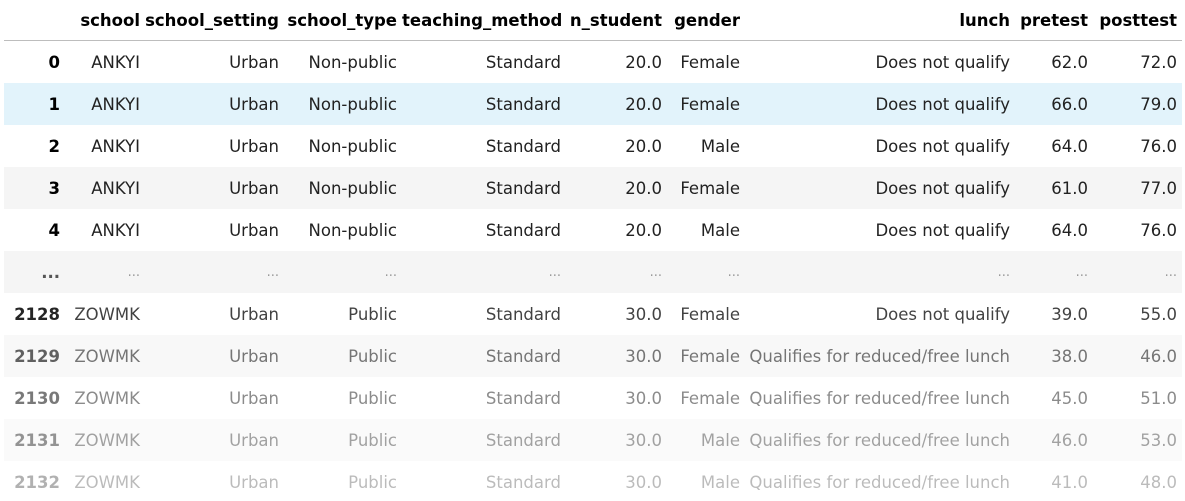 Image resolution: width=1185 pixels, height=501 pixels. What do you see at coordinates (706, 20) in the screenshot?
I see `column-header-gender: gender` at bounding box center [706, 20].